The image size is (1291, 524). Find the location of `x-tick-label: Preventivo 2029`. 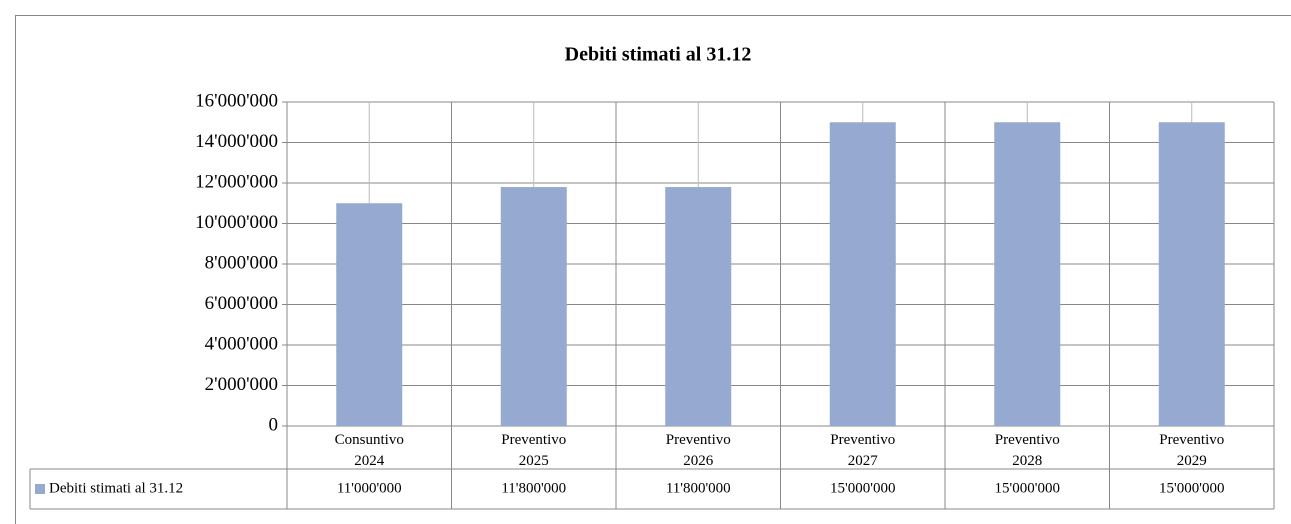

x-tick-label: Preventivo 2029 is located at coordinates (1192, 450).